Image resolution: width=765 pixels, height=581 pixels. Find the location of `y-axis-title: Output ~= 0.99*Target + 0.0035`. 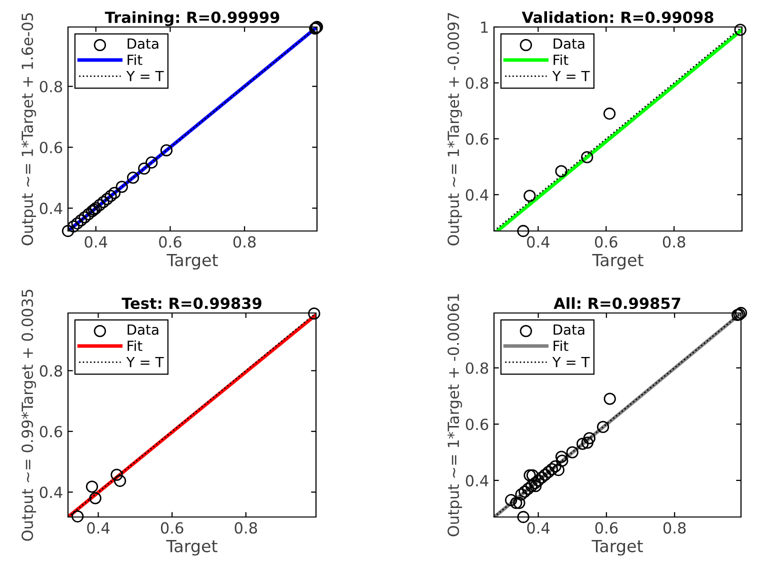

y-axis-title: Output ~= 0.99*Target + 0.0035 is located at coordinates (29, 415).